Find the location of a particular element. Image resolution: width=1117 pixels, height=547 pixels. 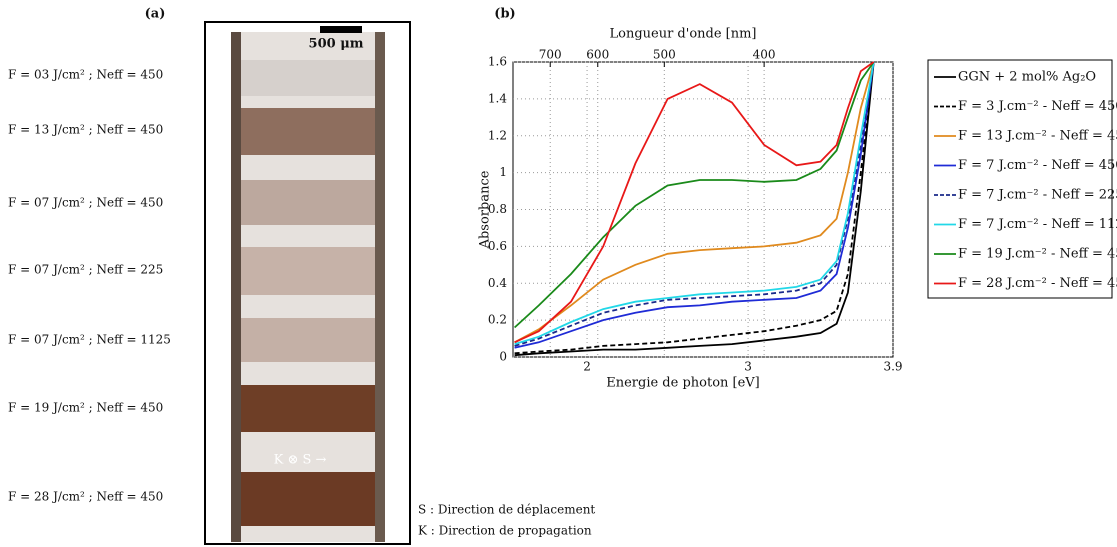

legend-label: F = 19 J.cm⁻² - Neff = 450 is located at coordinates (1037, 254).